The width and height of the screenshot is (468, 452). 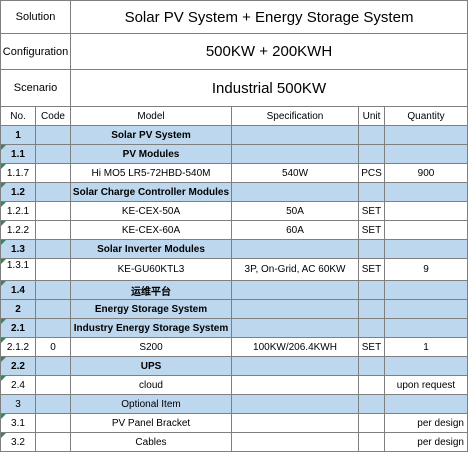 I want to click on cell-spec: 540W, so click(x=295, y=173).